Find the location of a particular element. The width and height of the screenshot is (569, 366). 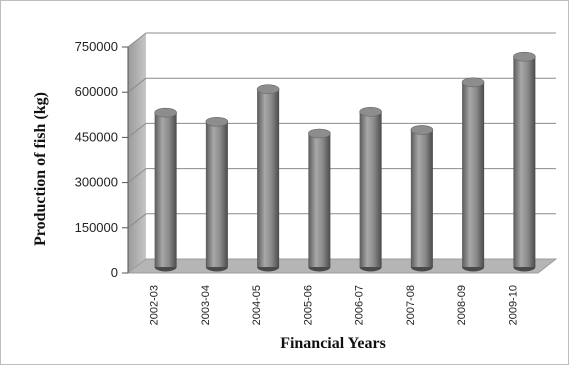

y-tick-label: 0 is located at coordinates (114, 272).